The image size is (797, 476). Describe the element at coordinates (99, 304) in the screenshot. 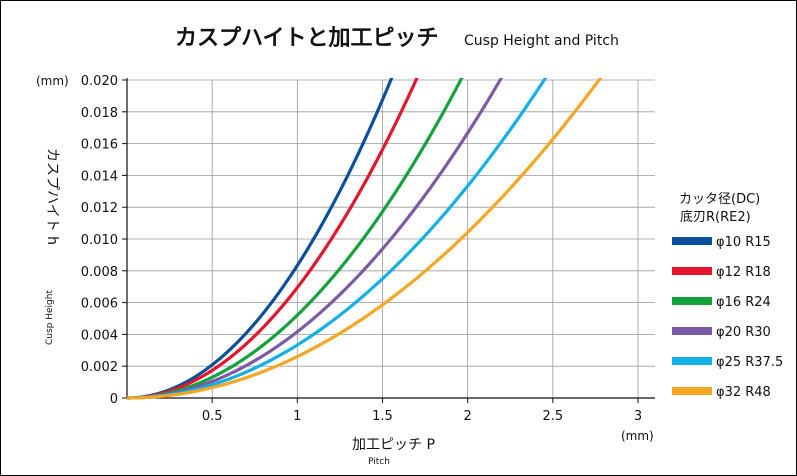

I see `y-tick-label: 0.006` at that location.